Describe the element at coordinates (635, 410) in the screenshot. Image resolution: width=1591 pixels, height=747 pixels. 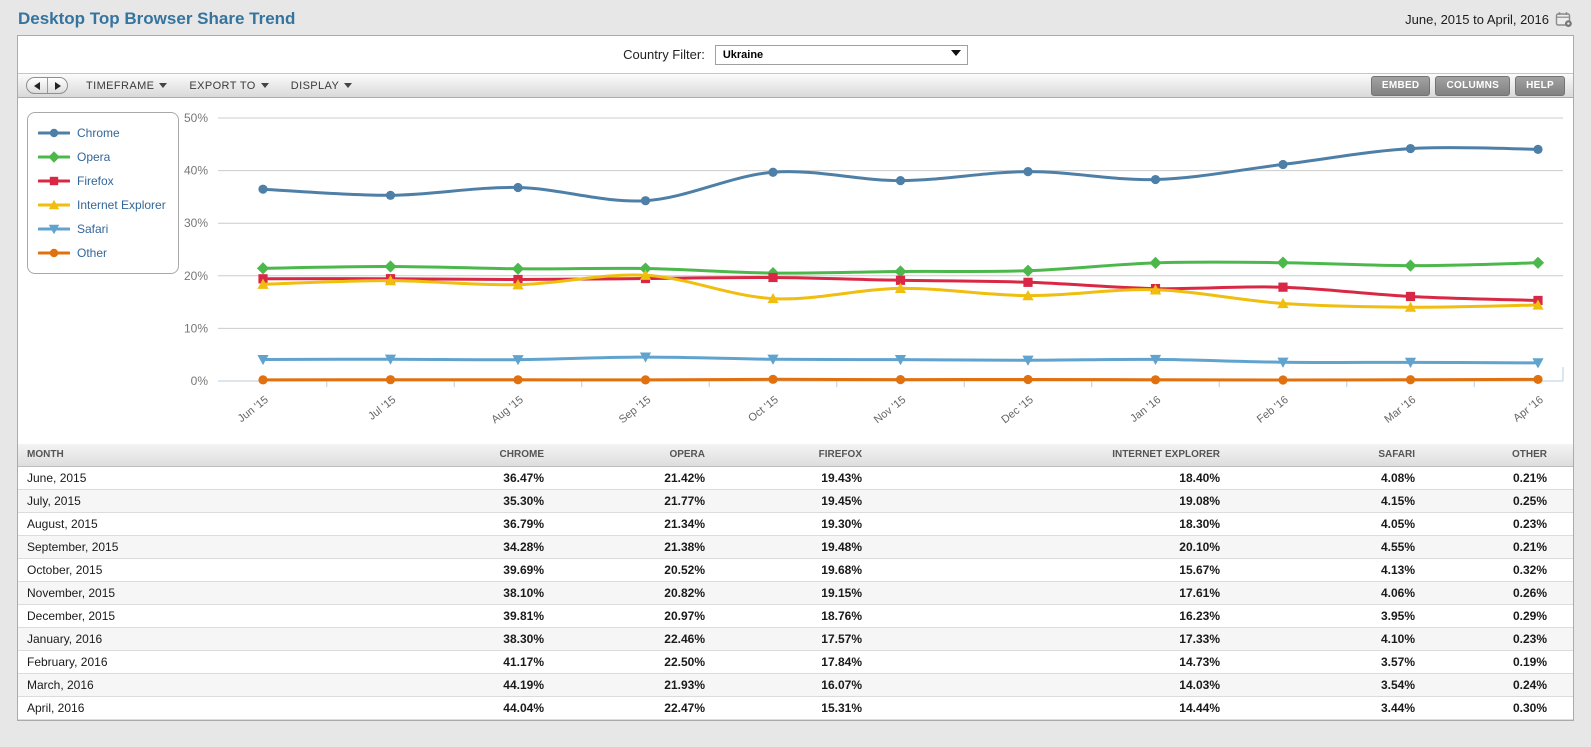
I see `x-axis-label: Sep '15` at that location.